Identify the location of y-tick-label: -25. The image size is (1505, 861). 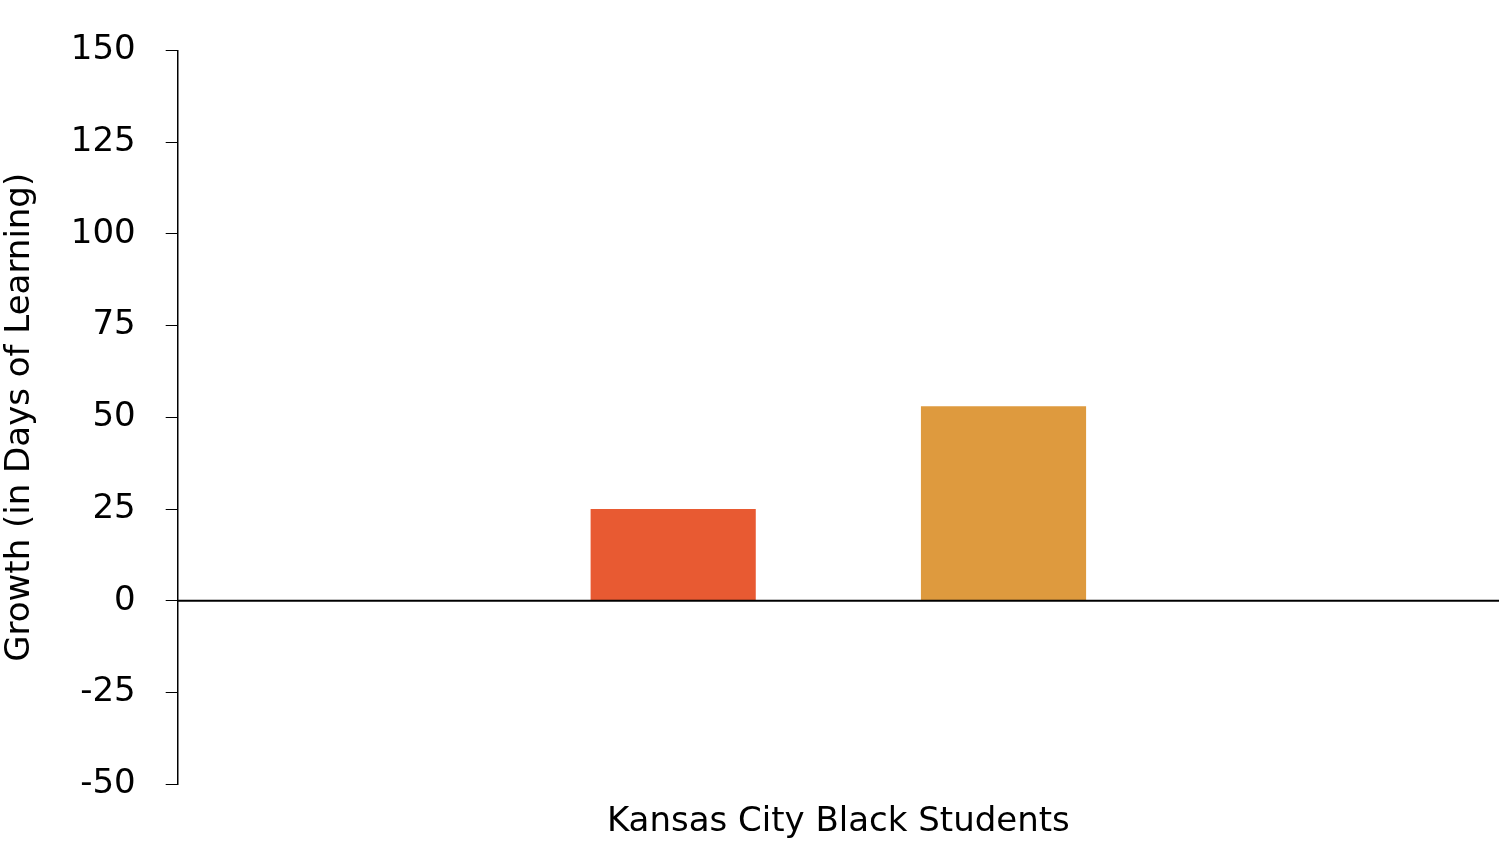
(108, 689).